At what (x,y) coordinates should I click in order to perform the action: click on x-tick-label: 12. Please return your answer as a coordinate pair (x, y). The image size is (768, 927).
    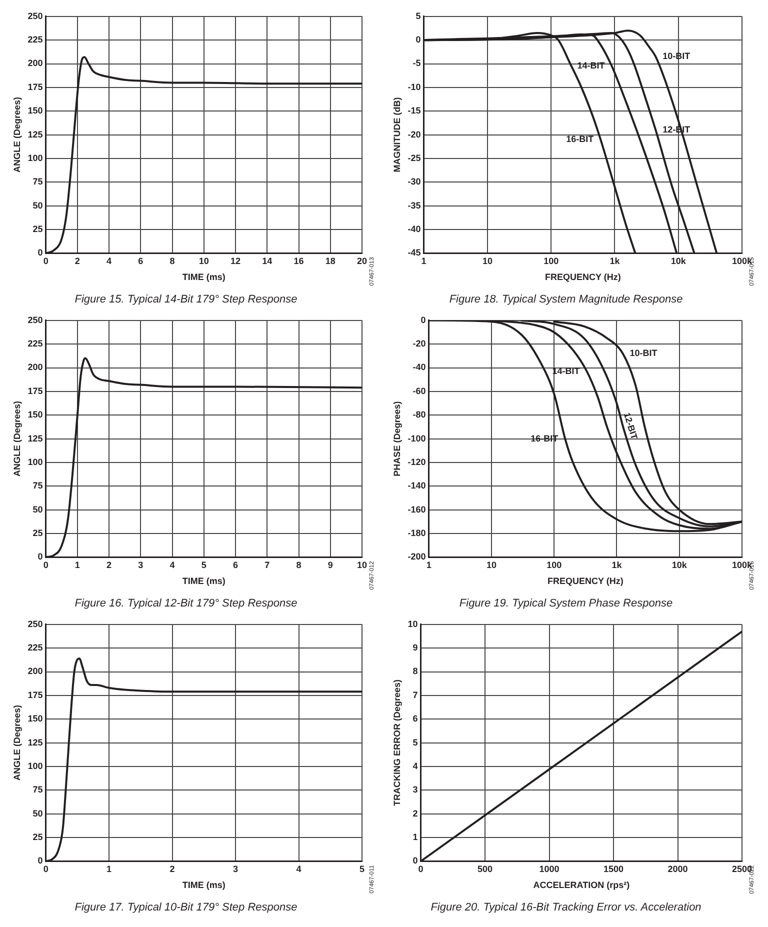
    Looking at the image, I should click on (235, 261).